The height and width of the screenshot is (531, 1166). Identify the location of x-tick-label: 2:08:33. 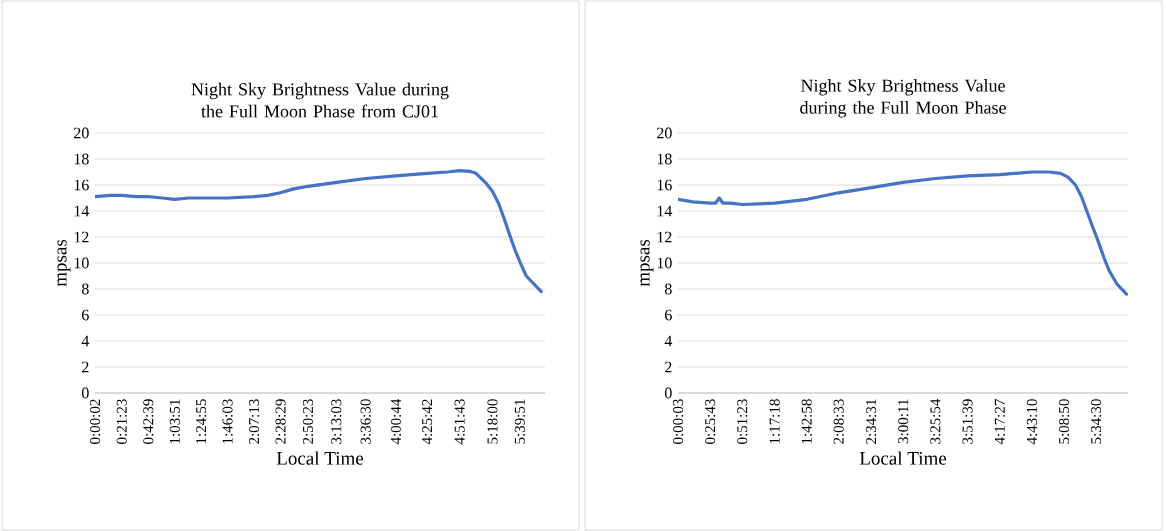
(838, 421).